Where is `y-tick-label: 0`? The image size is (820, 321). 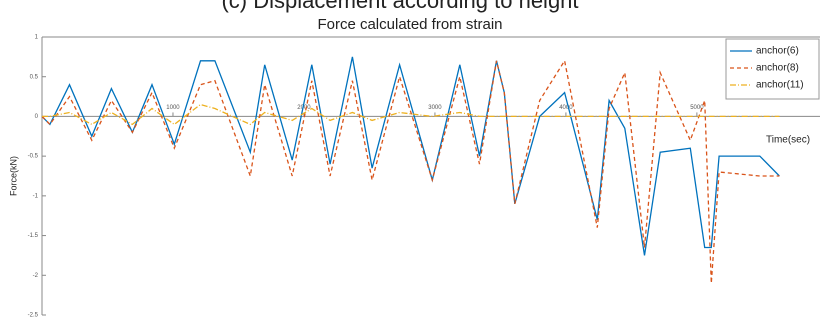
y-tick-label: 0 is located at coordinates (37, 117).